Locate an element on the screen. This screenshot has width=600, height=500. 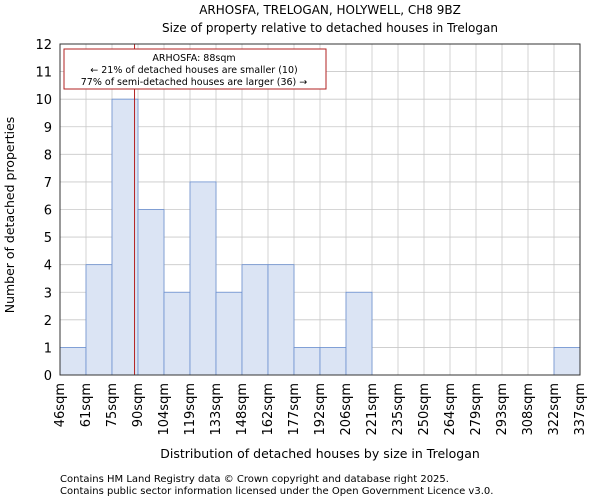
x-tick-label: 104sqm is located at coordinates (164, 409).